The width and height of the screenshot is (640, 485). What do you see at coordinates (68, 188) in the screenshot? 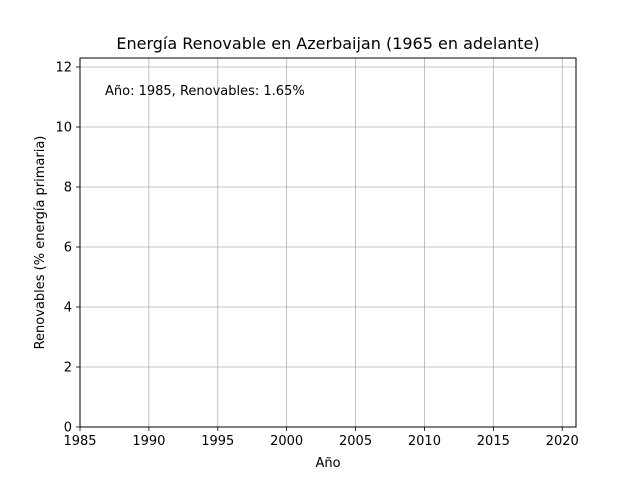
I see `y-tick-label: 8` at bounding box center [68, 188].